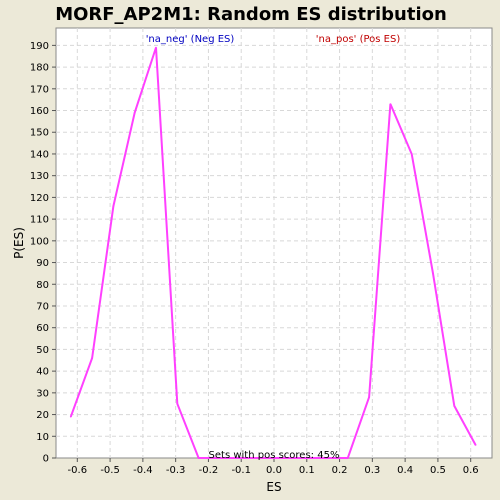  I want to click on x-tick-label: -0.3, so click(176, 470).